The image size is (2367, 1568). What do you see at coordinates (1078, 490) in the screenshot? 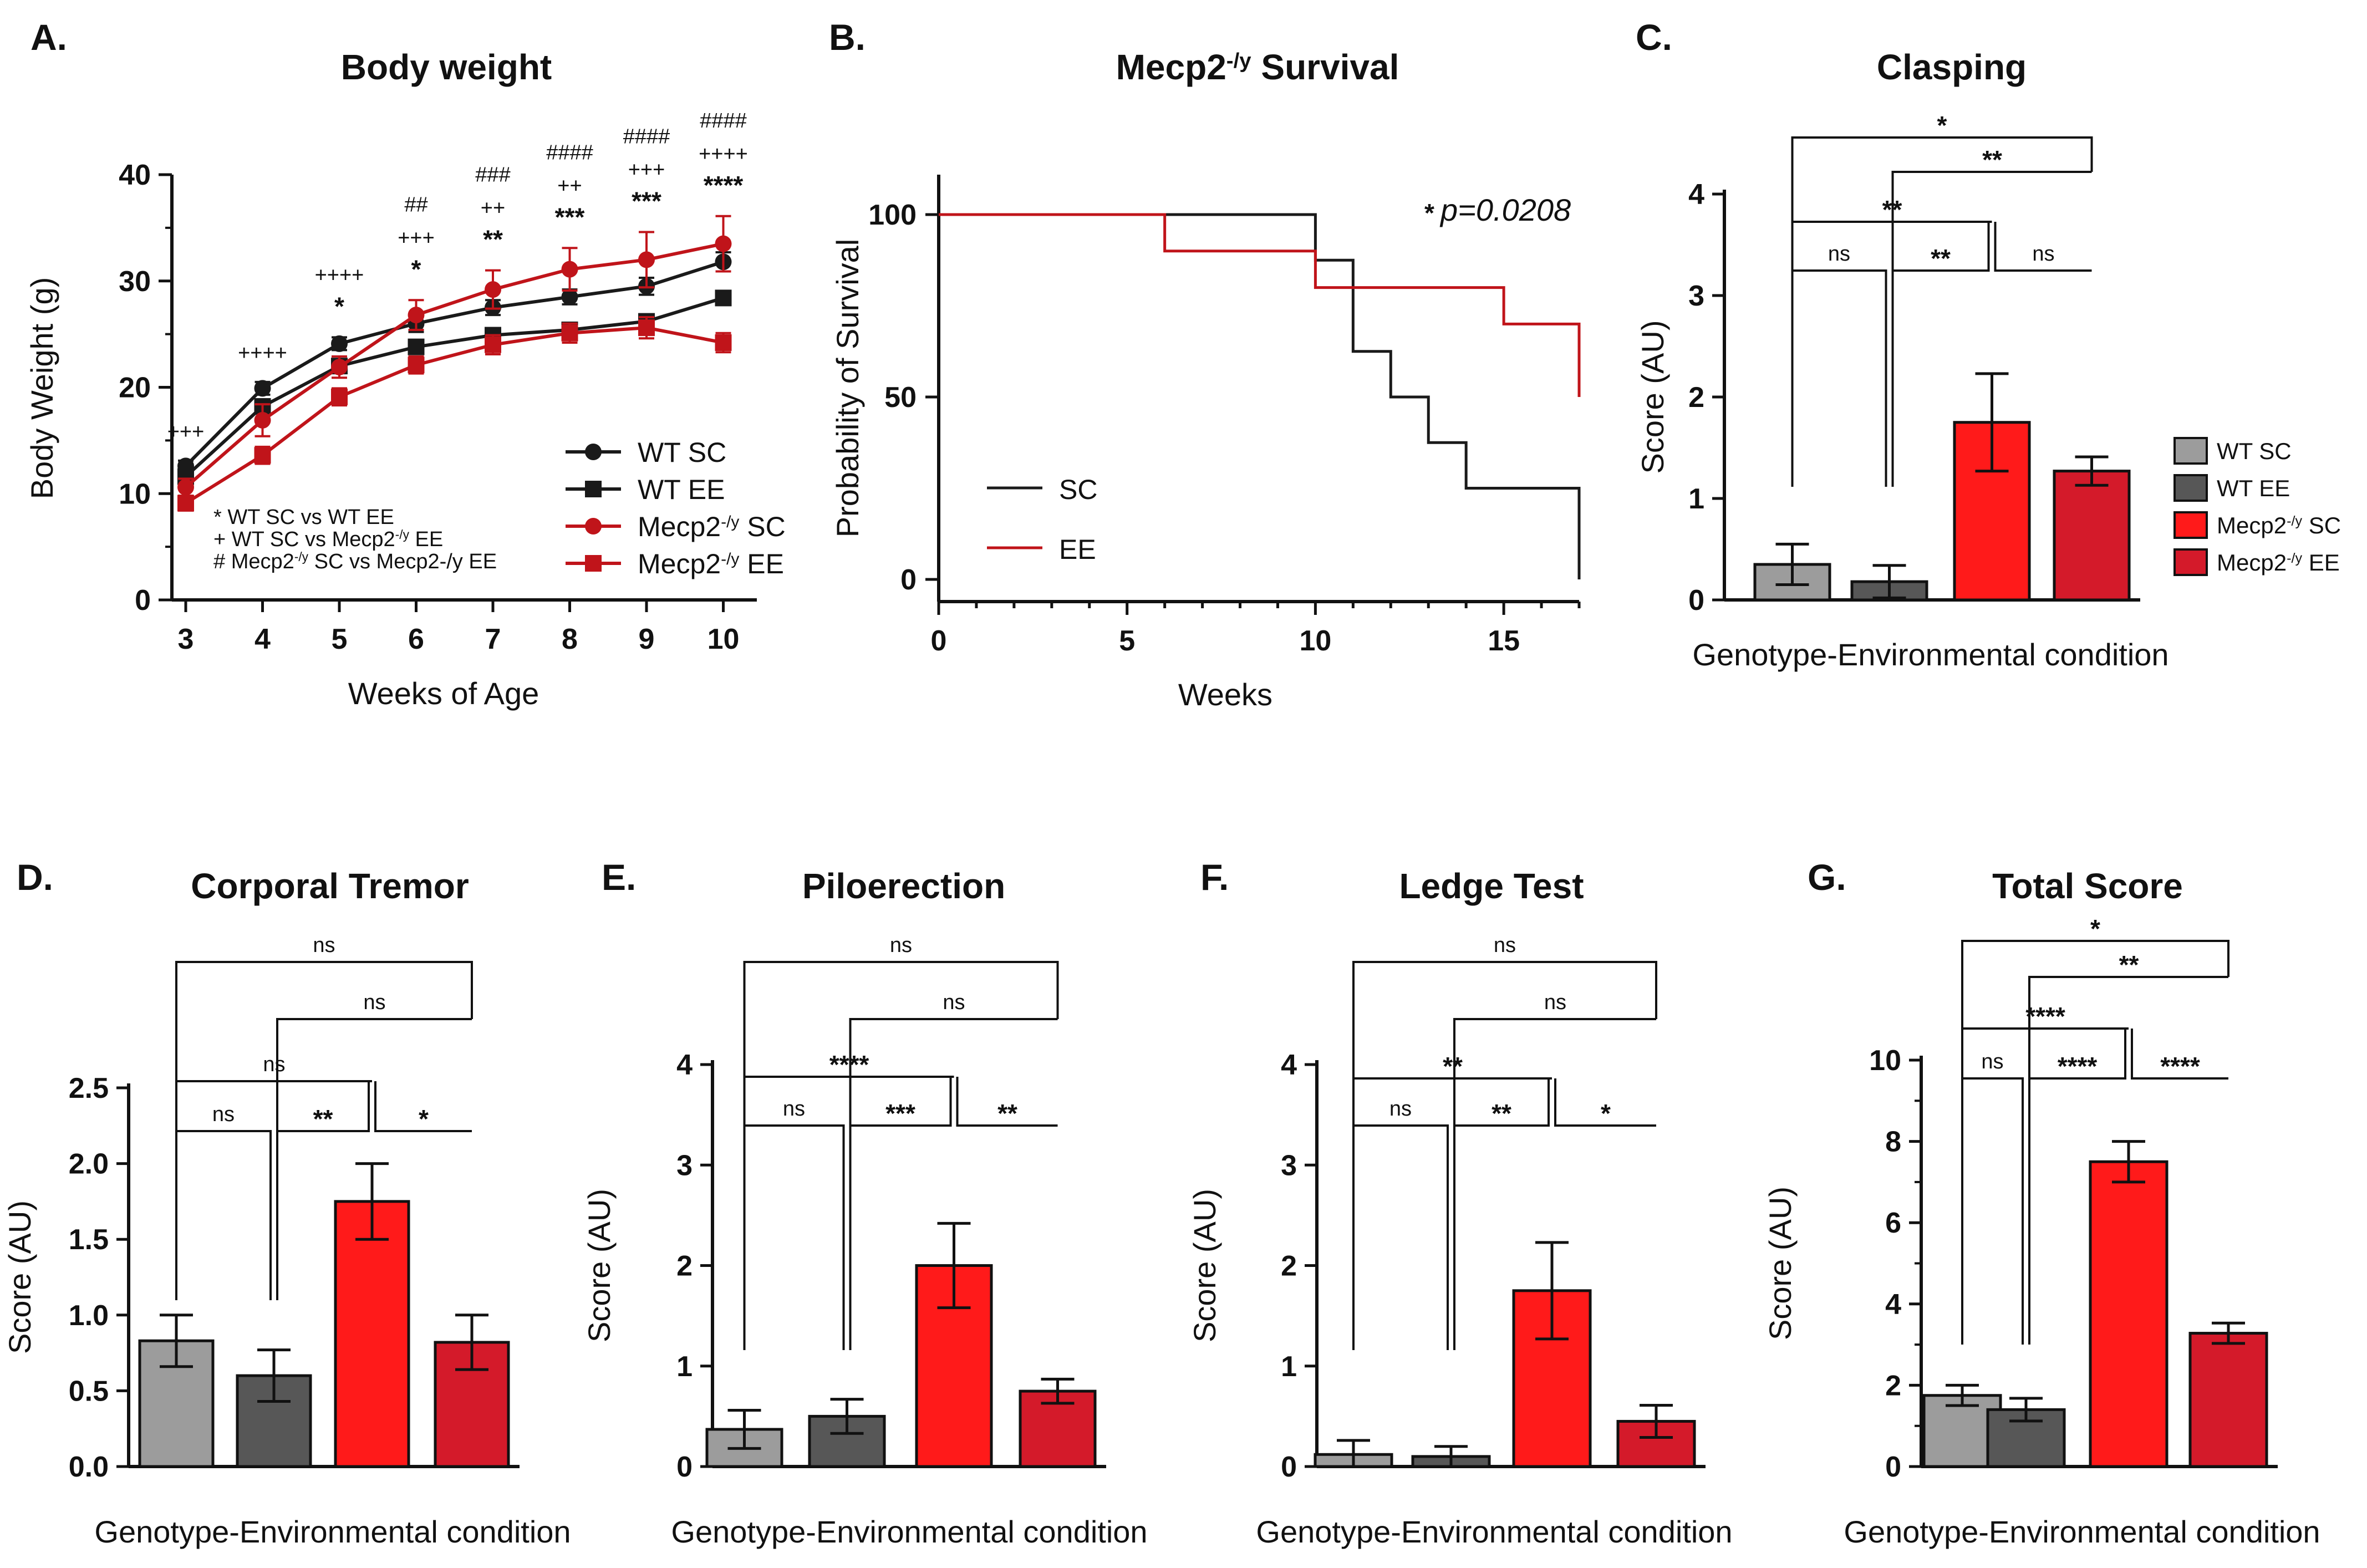
I see `legend-label: SC` at bounding box center [1078, 490].